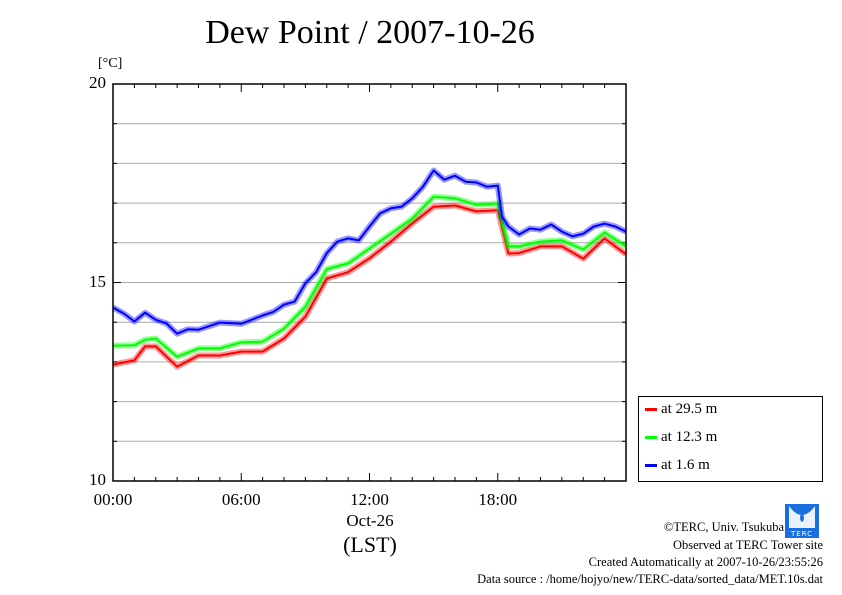 The width and height of the screenshot is (842, 595). I want to click on legend-item-29-5m: at 29.5 m, so click(681, 409).